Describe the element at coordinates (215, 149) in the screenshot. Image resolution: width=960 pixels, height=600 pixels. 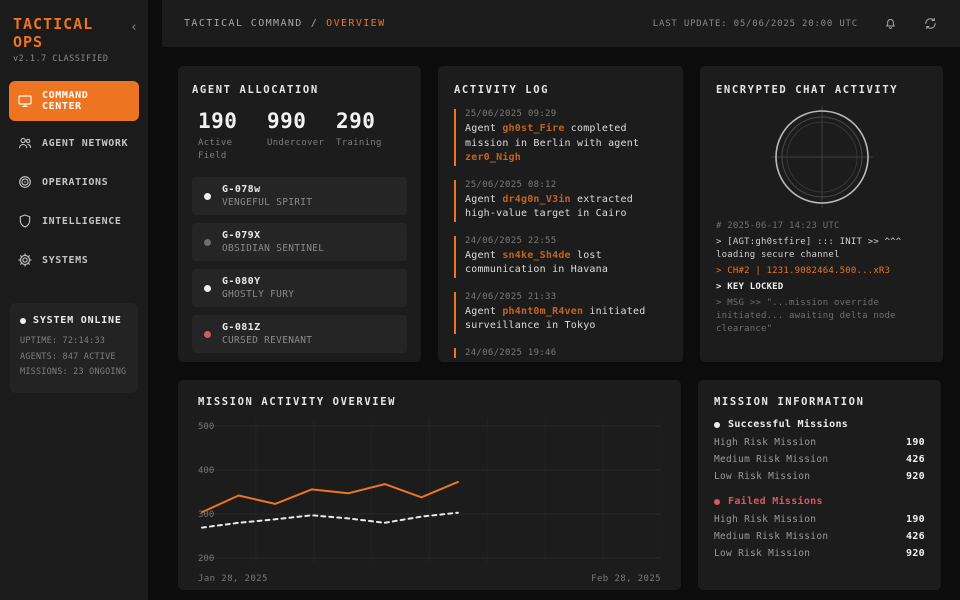
I see `stat-label: Active Field` at that location.